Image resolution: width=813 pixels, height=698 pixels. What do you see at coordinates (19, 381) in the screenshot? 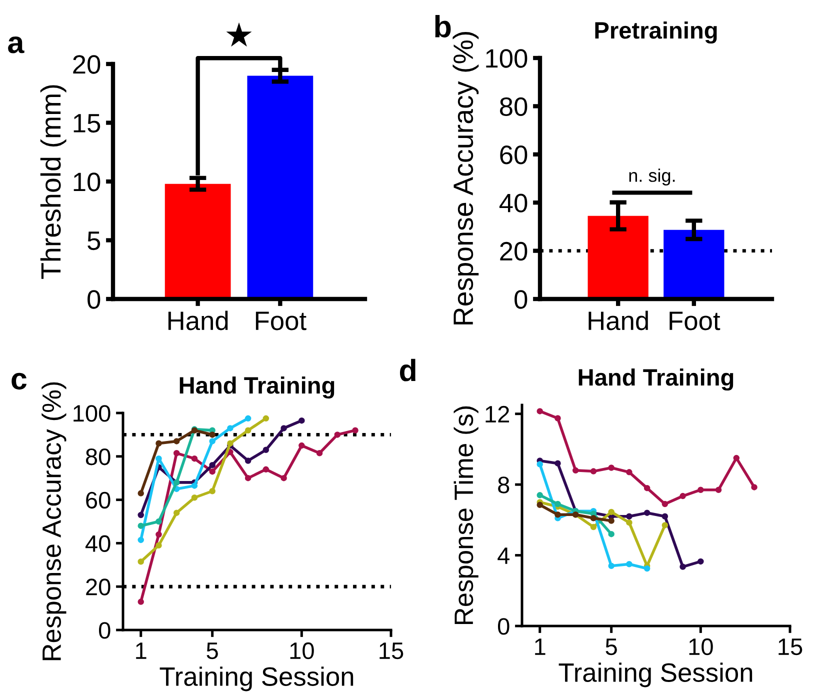
I see `text: c` at bounding box center [19, 381].